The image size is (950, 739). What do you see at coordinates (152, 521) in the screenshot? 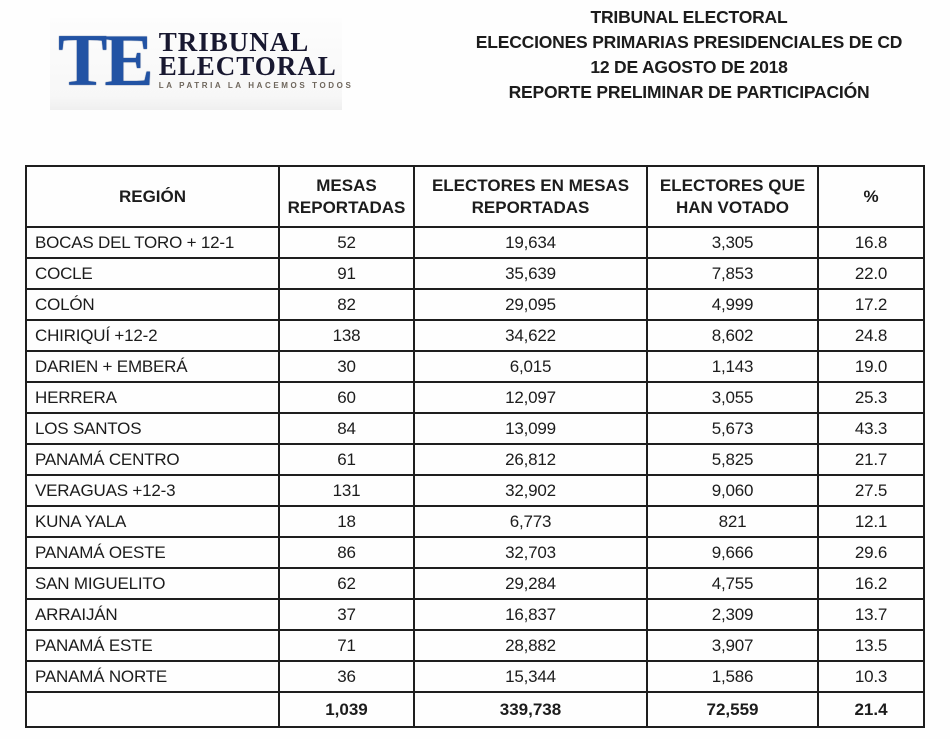
I see `region-cell: KUNA YALA` at bounding box center [152, 521].